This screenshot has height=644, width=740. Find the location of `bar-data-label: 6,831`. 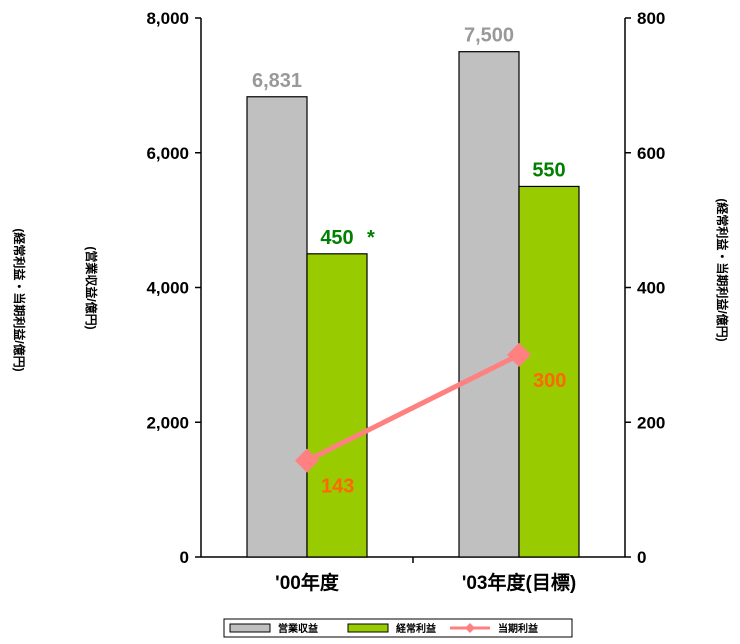

bar-data-label: 6,831 is located at coordinates (277, 81).